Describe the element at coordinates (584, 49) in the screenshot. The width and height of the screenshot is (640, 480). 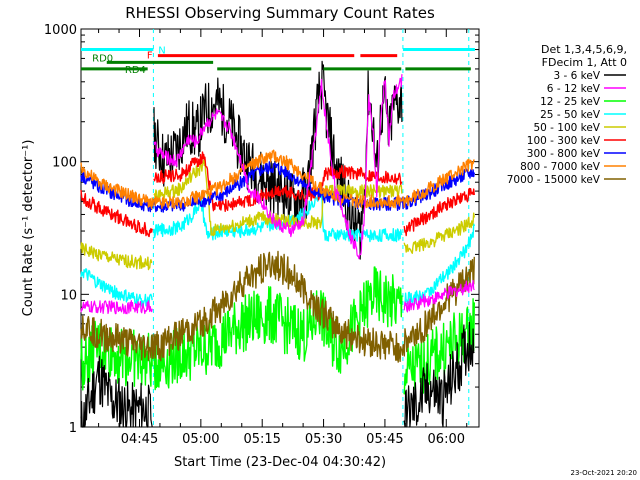
I see `legend-header-line-1: Det 1,3,4,5,6,9,` at that location.